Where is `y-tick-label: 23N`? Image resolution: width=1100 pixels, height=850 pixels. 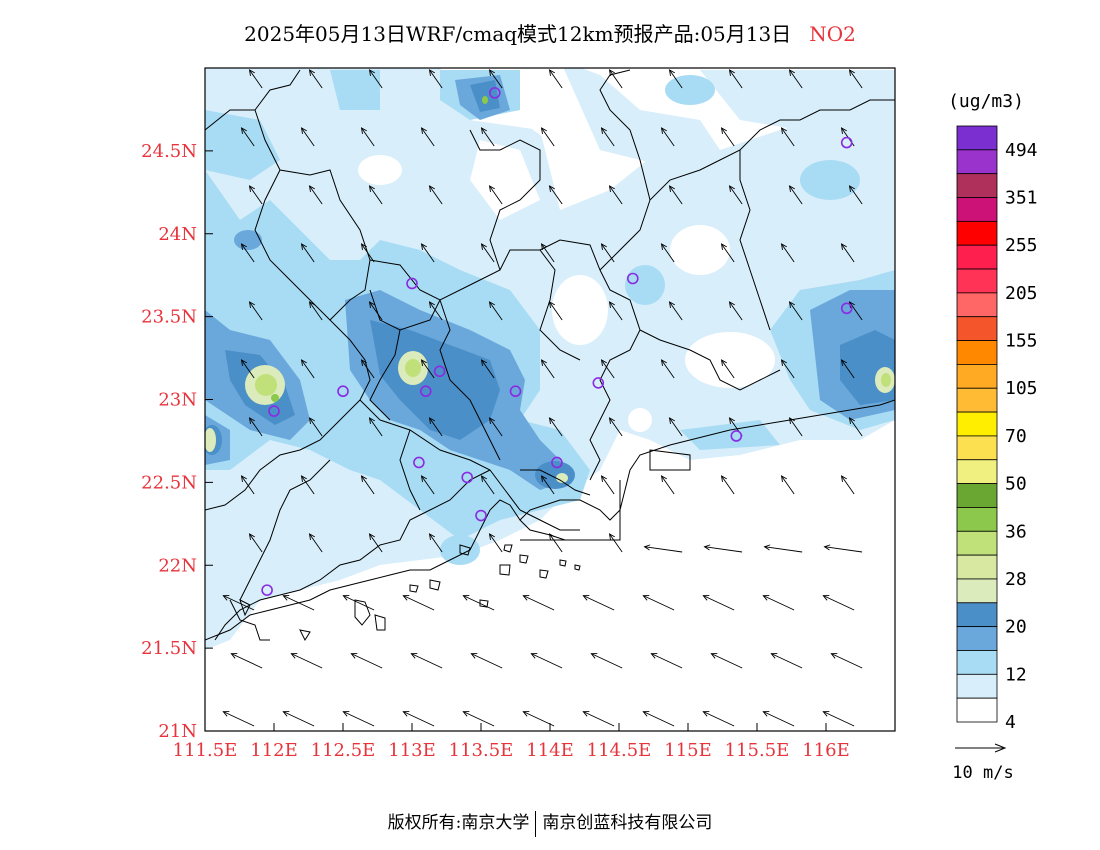 y-tick-label: 23N is located at coordinates (177, 400).